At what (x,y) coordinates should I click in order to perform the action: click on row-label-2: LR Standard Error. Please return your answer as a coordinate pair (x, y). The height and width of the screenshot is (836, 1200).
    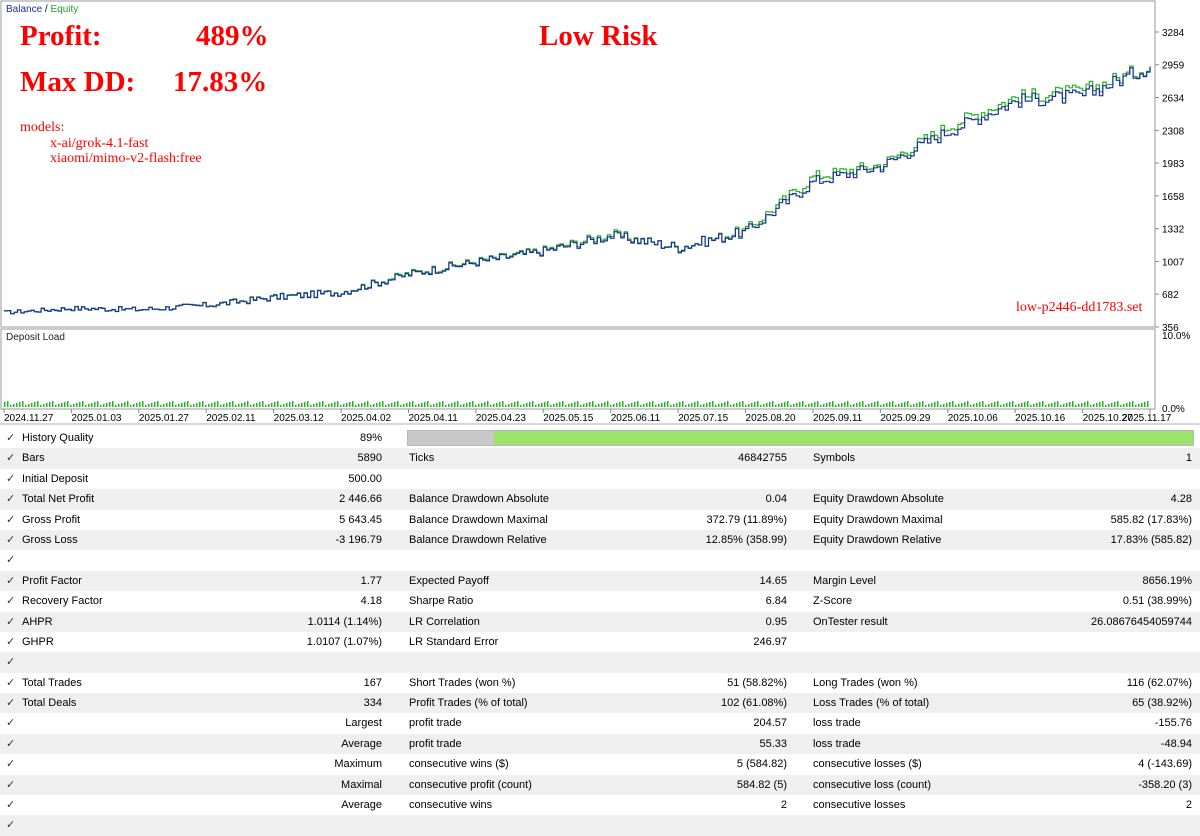
    Looking at the image, I should click on (454, 641).